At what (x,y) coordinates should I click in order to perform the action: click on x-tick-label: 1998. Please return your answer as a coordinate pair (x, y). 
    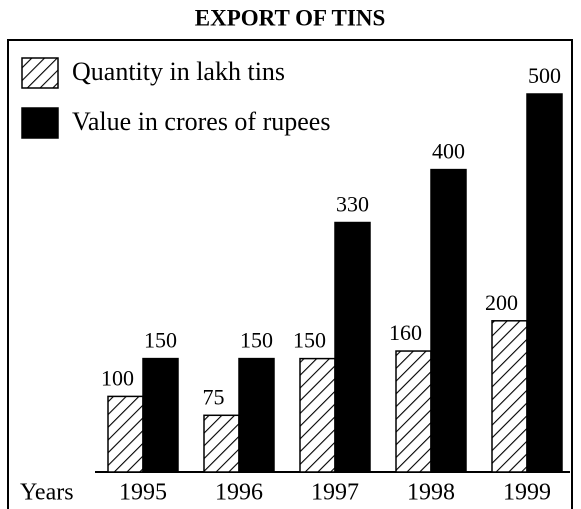
    Looking at the image, I should click on (431, 493).